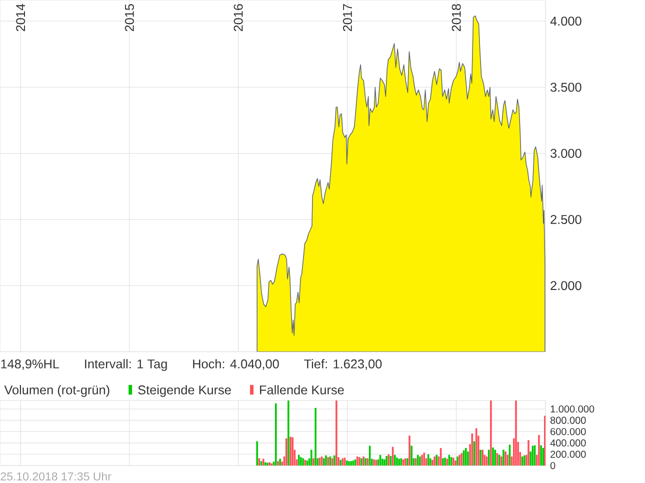 This screenshot has height=483, width=645. I want to click on x-tick-label: 2018, so click(456, 18).